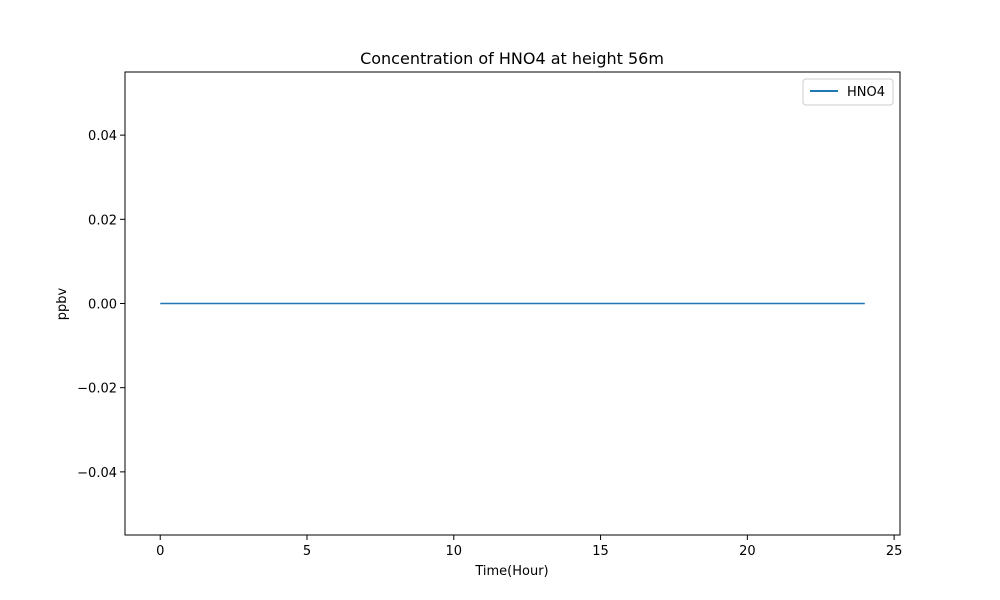 Image resolution: width=1000 pixels, height=600 pixels. Describe the element at coordinates (97, 473) in the screenshot. I see `y-tick-label: −0.04` at that location.